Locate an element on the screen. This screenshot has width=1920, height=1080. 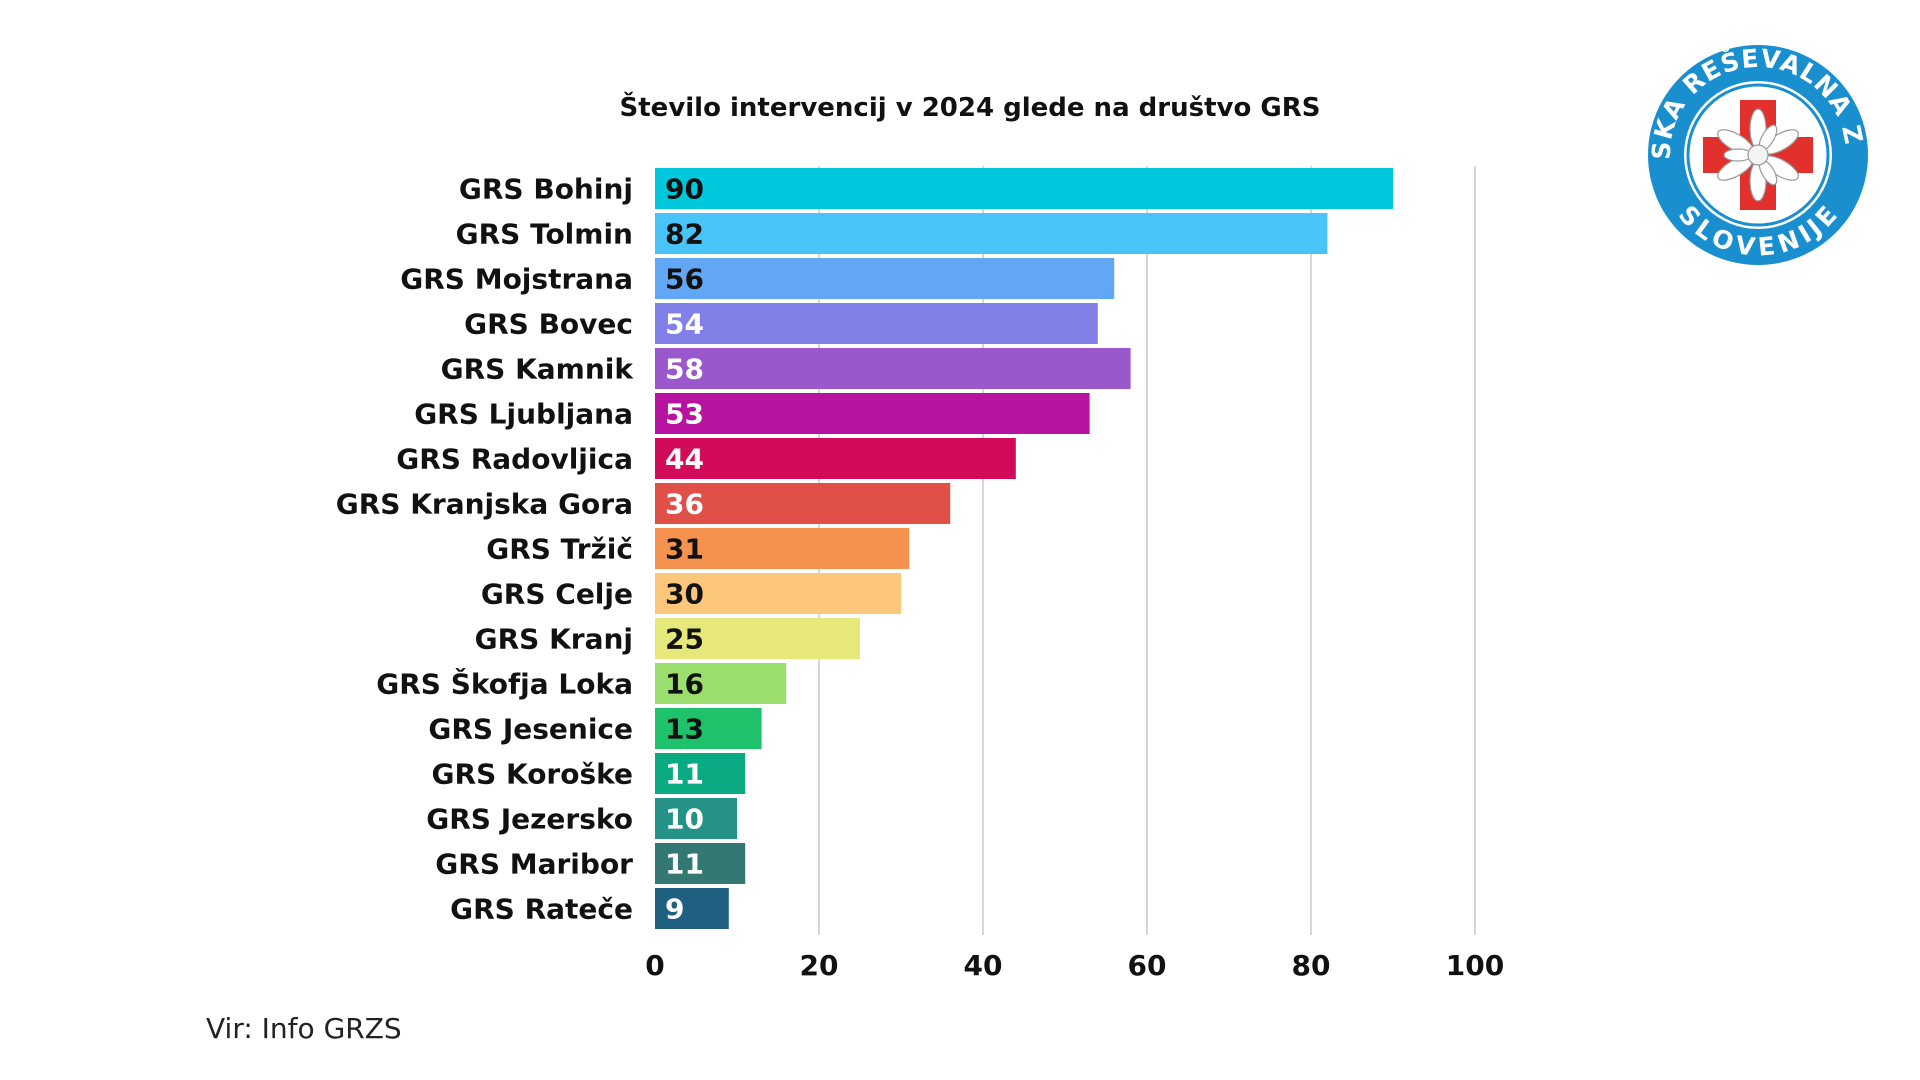
x-tick-label: 0 is located at coordinates (654, 965).